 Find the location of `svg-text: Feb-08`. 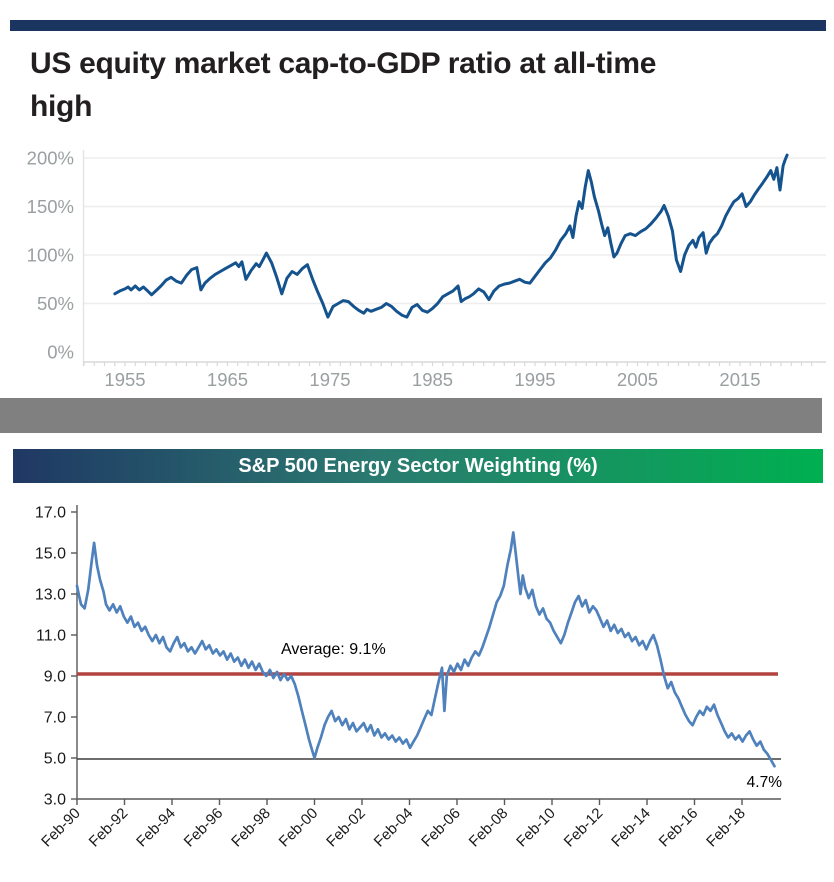

svg-text: Feb-08 is located at coordinates (489, 828).